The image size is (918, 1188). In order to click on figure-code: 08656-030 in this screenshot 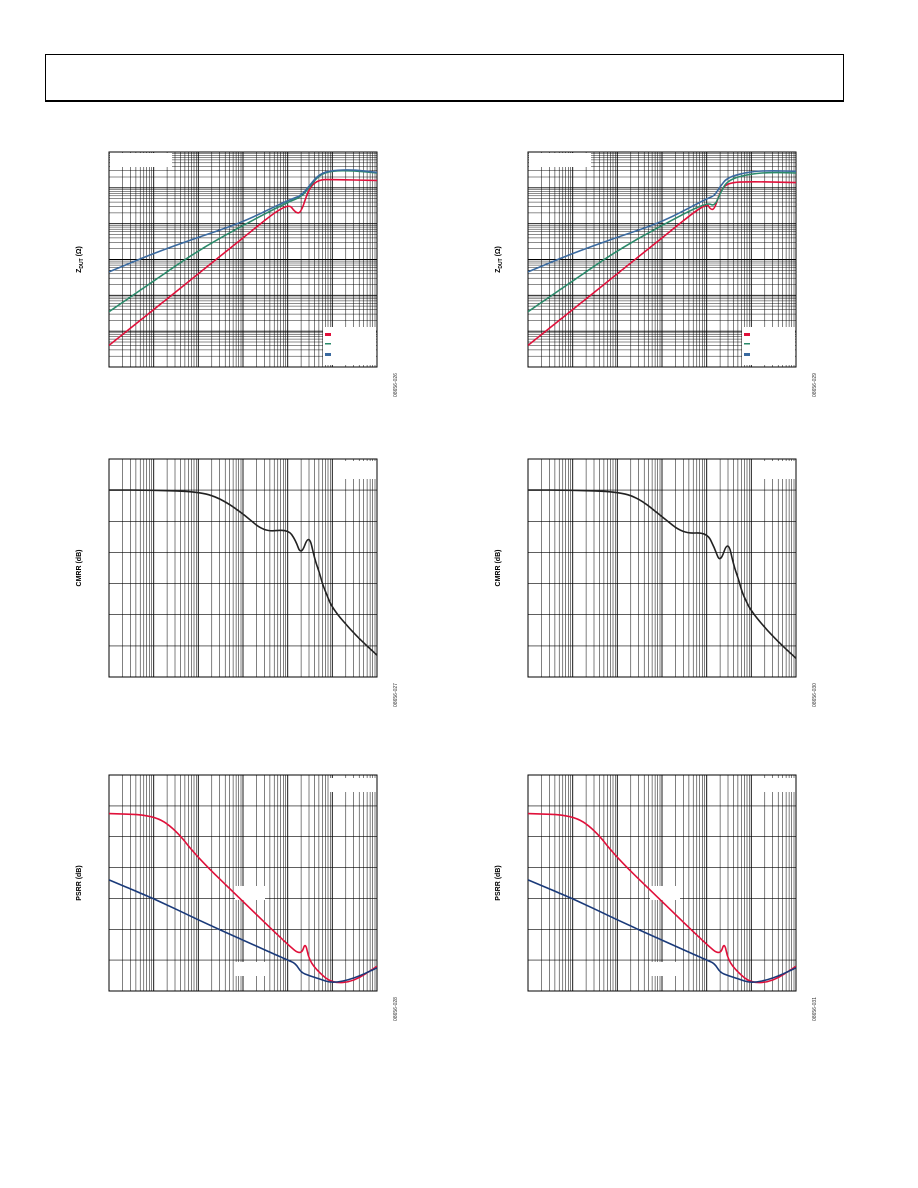, I will do `click(815, 695)`.